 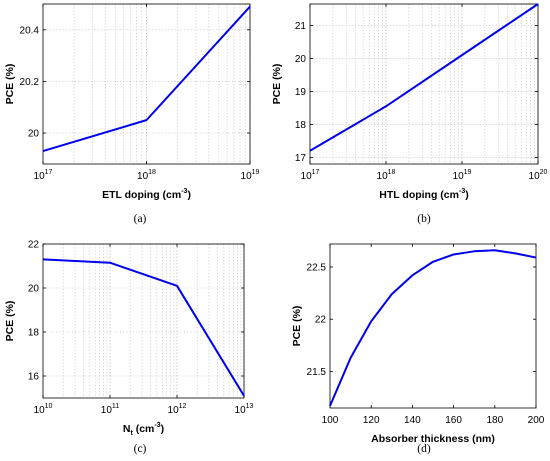 What do you see at coordinates (110, 409) in the screenshot?
I see `x-tick-label: 1011` at bounding box center [110, 409].